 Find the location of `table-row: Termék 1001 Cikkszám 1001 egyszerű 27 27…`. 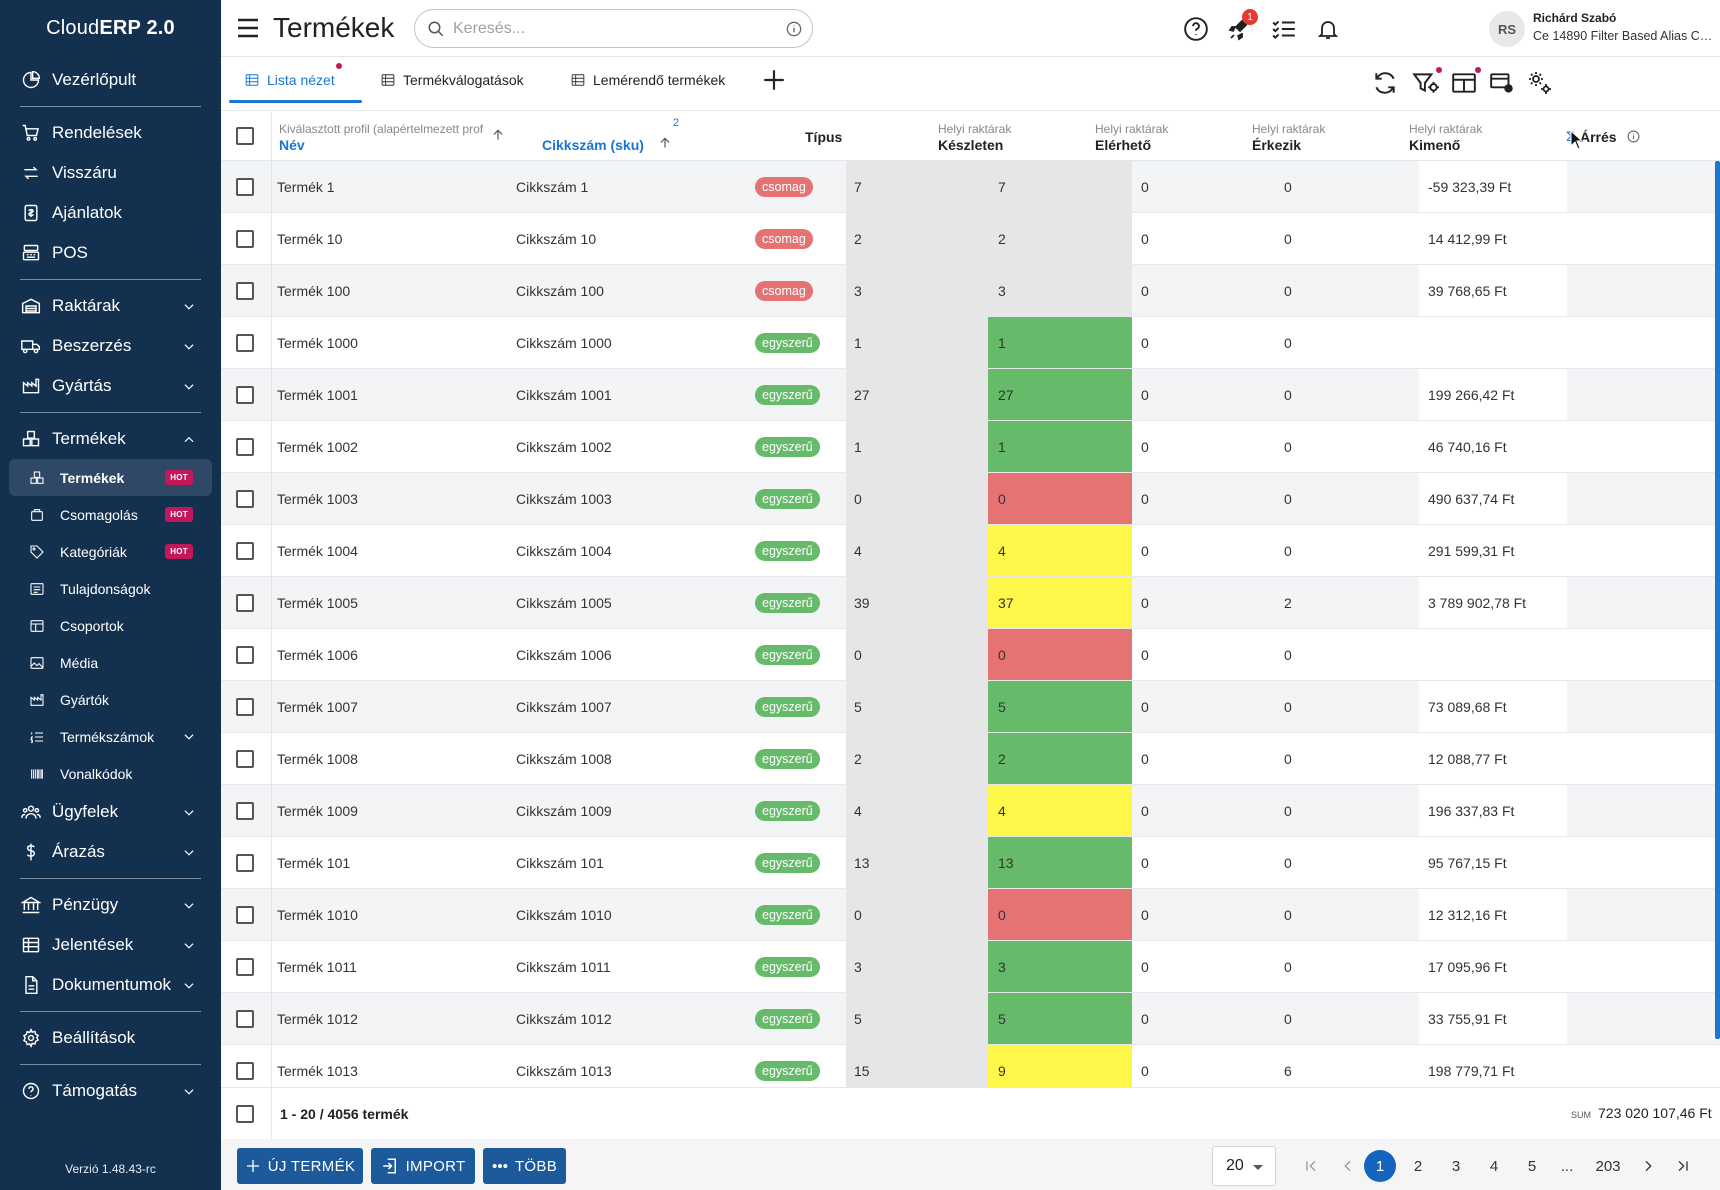

table-row: Termék 1001 Cikkszám 1001 egyszerű 27 27… is located at coordinates (970, 395).